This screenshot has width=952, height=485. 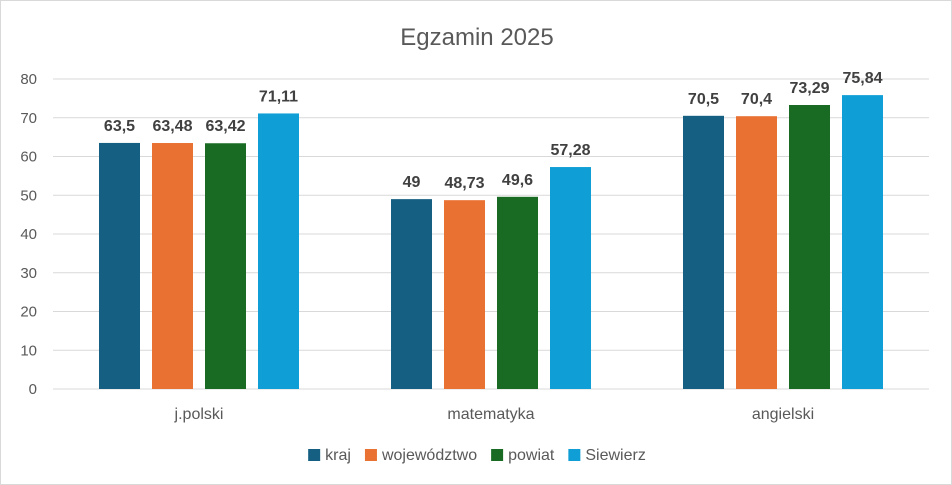 I want to click on data-label: 73,29, so click(x=809, y=88).